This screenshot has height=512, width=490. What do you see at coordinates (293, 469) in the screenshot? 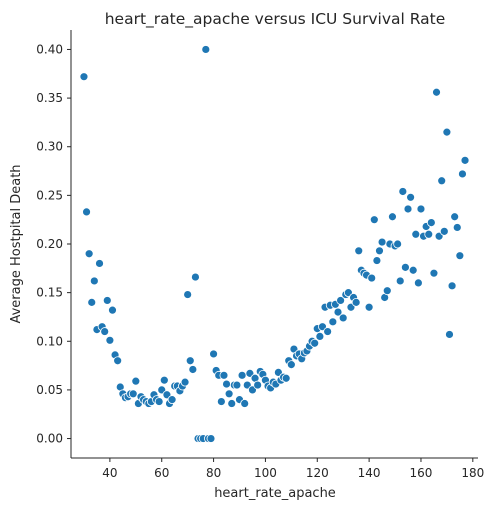
I see `x-axis-ticks: 40 60 80 100 120 140 160 180` at bounding box center [293, 469].